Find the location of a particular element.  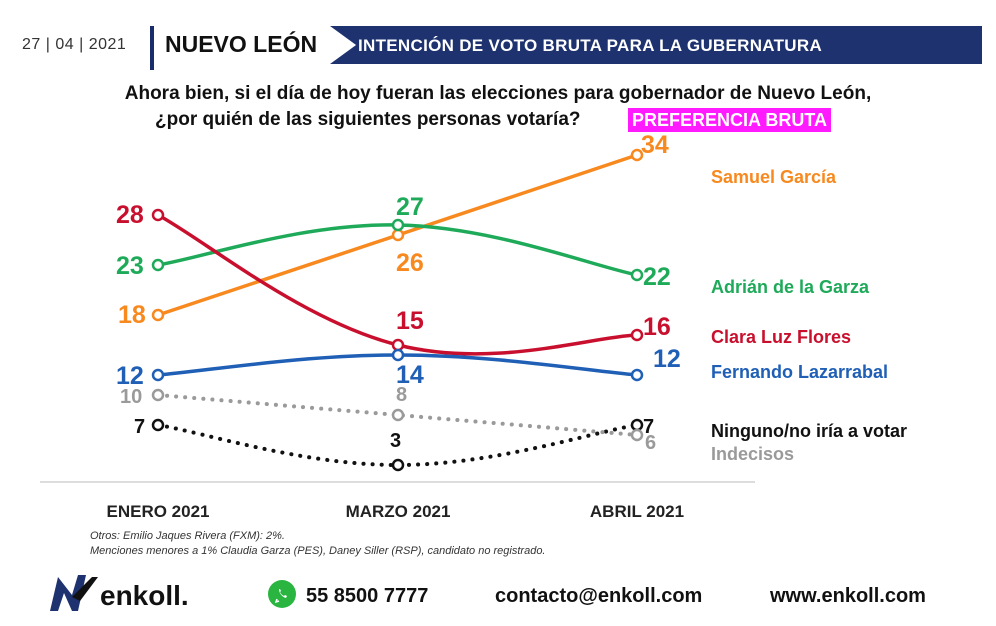

preference-tag: PREFERENCIA BRUTA is located at coordinates (730, 120).